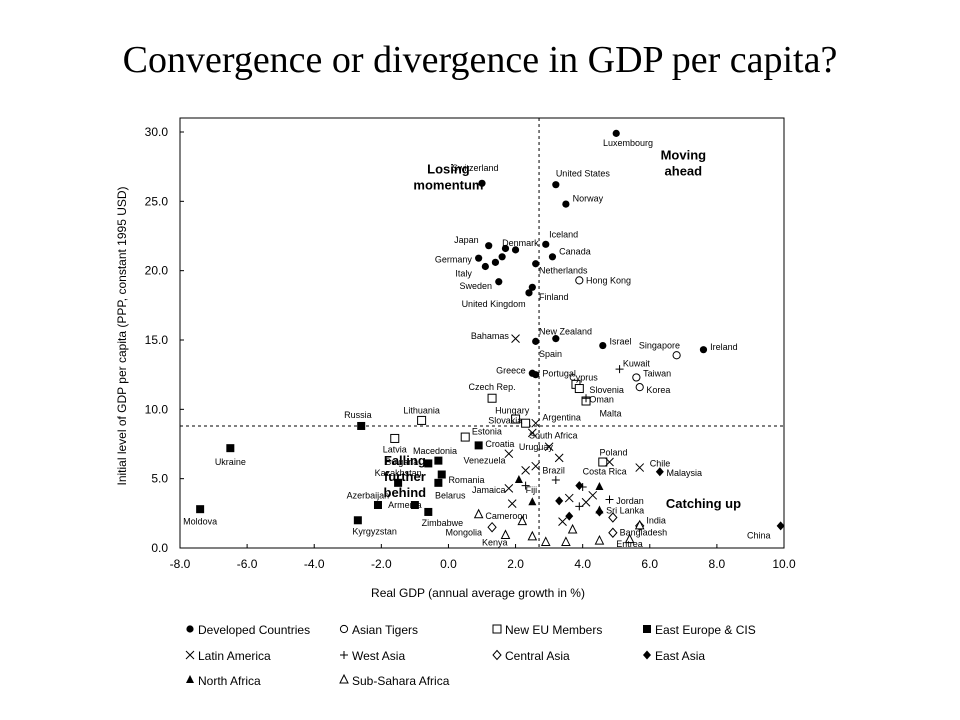 The height and width of the screenshot is (720, 960). Describe the element at coordinates (609, 499) in the screenshot. I see `data-point-west-asia-jordan` at that location.